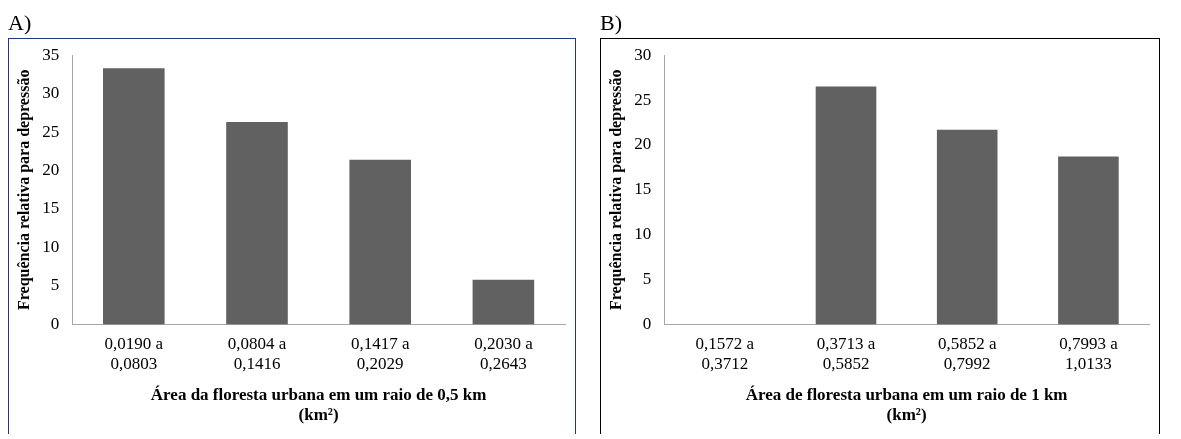  Describe the element at coordinates (725, 354) in the screenshot. I see `x-tick-label: 0,1572 a 0,3712` at that location.